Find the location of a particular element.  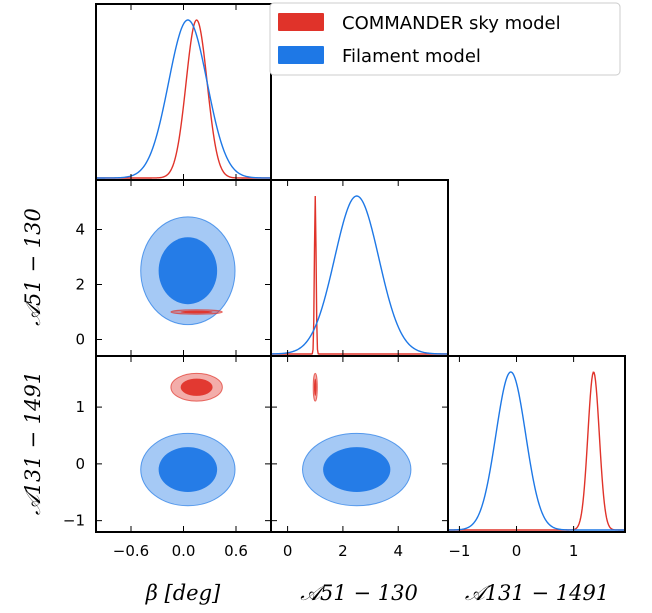

y-axis-label-a131: 𝒜131 − 1491 is located at coordinates (33, 443).